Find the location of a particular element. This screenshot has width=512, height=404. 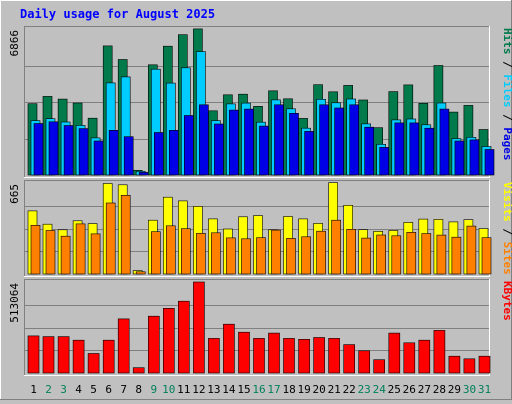

legend-kbytes: KBytes is located at coordinates (506, 301).